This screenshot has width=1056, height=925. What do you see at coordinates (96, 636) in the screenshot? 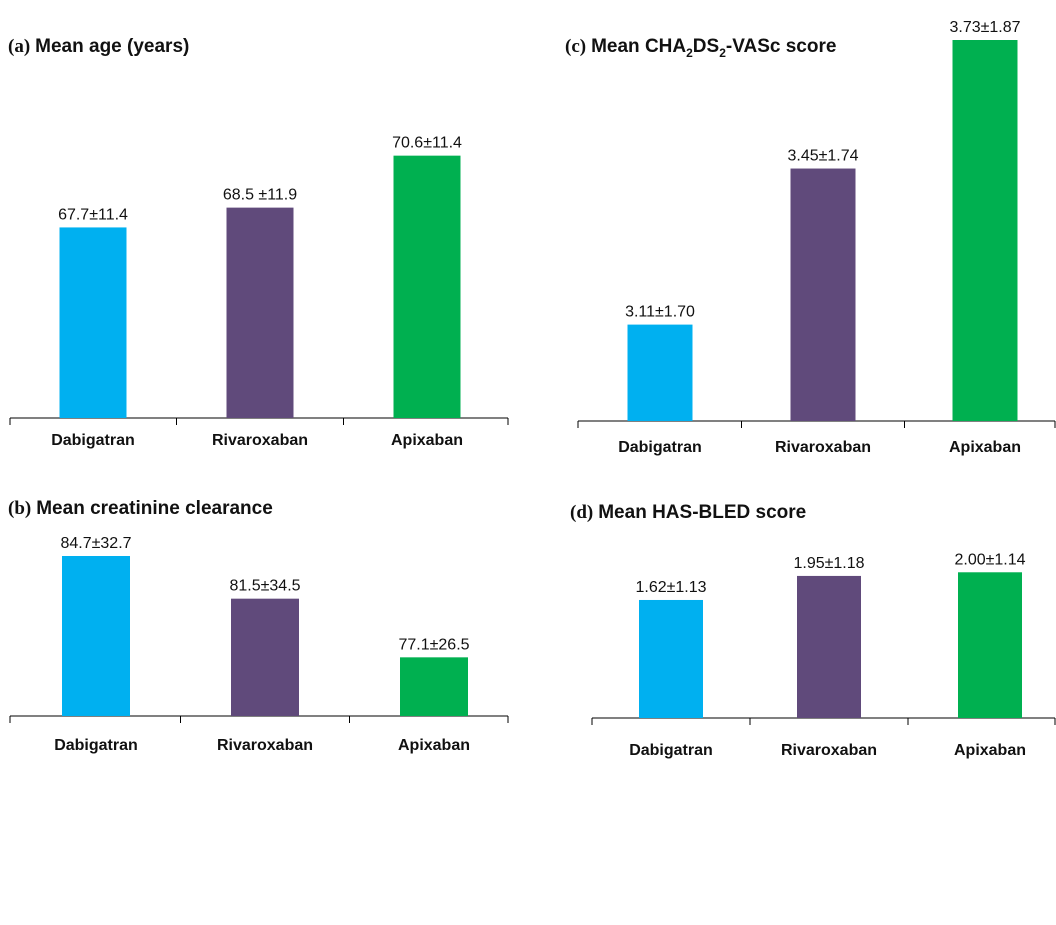
I see `panel-b-bar-dabigatran` at bounding box center [96, 636].